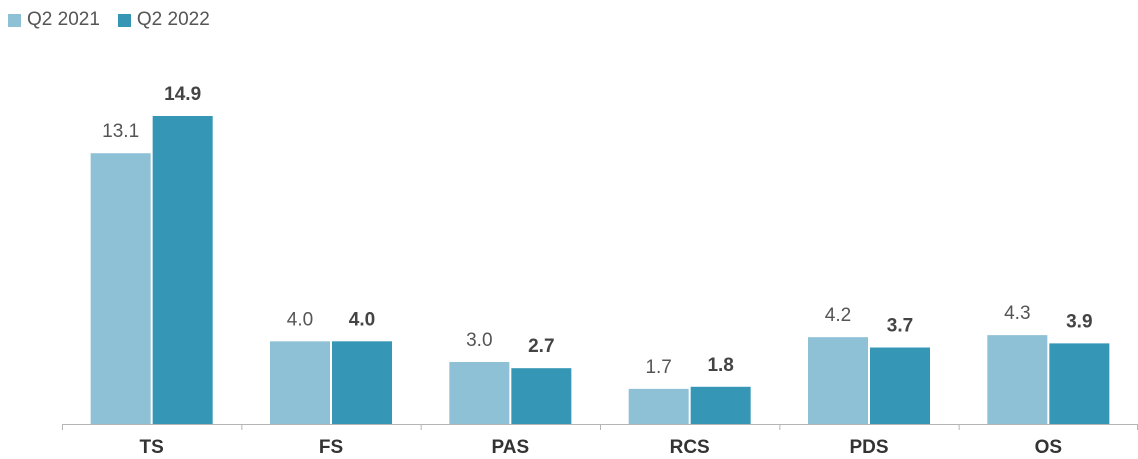 The image size is (1138, 459). I want to click on bar-os-s2, so click(1079, 383).